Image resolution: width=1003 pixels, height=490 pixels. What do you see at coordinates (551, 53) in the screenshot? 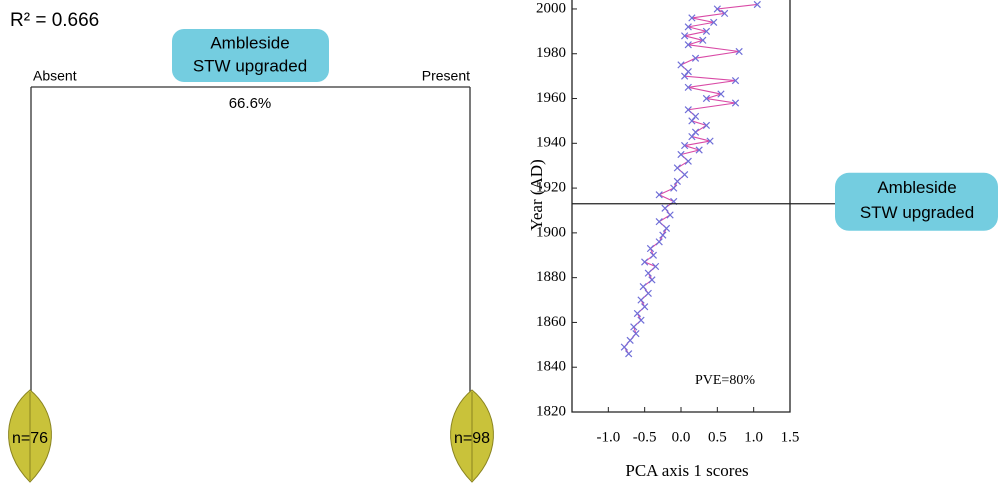
I see `y-tick-label: 1980` at bounding box center [551, 53].